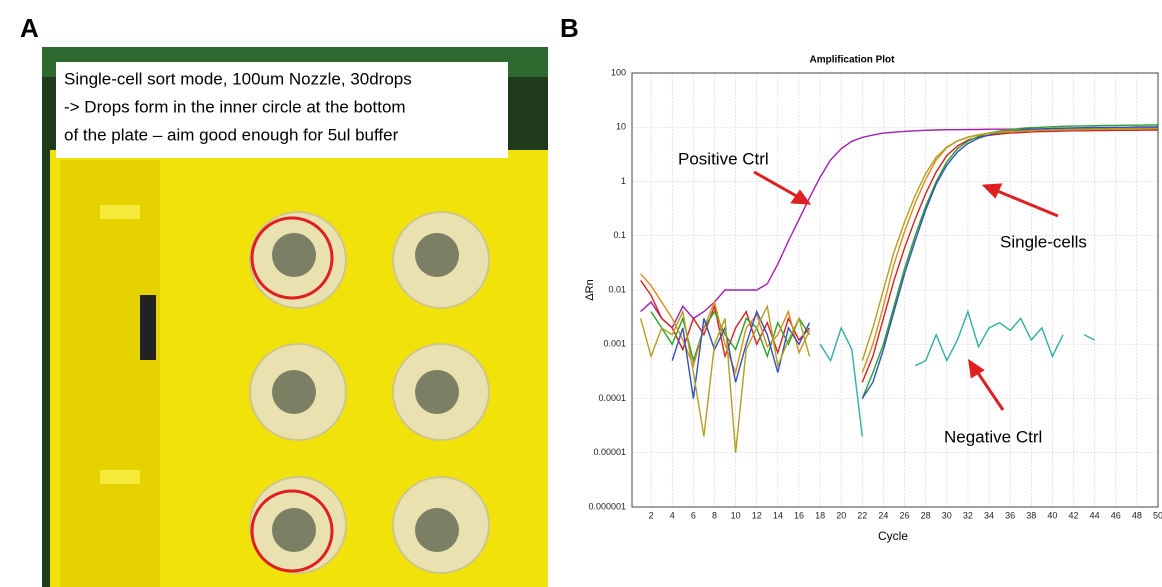 The image size is (1162, 587). What do you see at coordinates (862, 515) in the screenshot?
I see `x-tick-label: 22` at bounding box center [862, 515].